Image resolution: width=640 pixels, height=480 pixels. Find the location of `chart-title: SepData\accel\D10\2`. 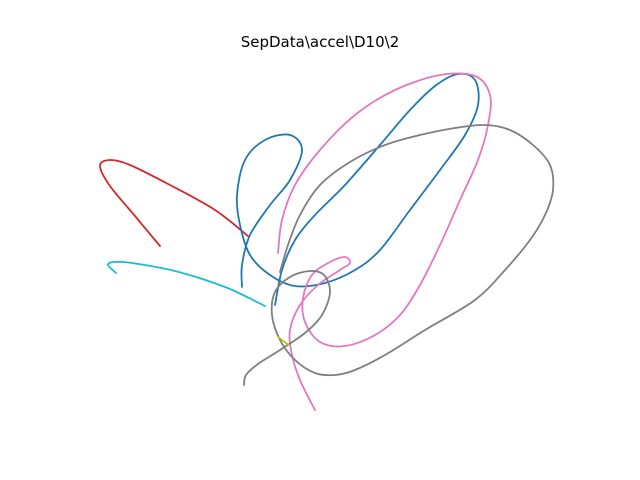

chart-title: SepData\accel\D10\2 is located at coordinates (320, 42).